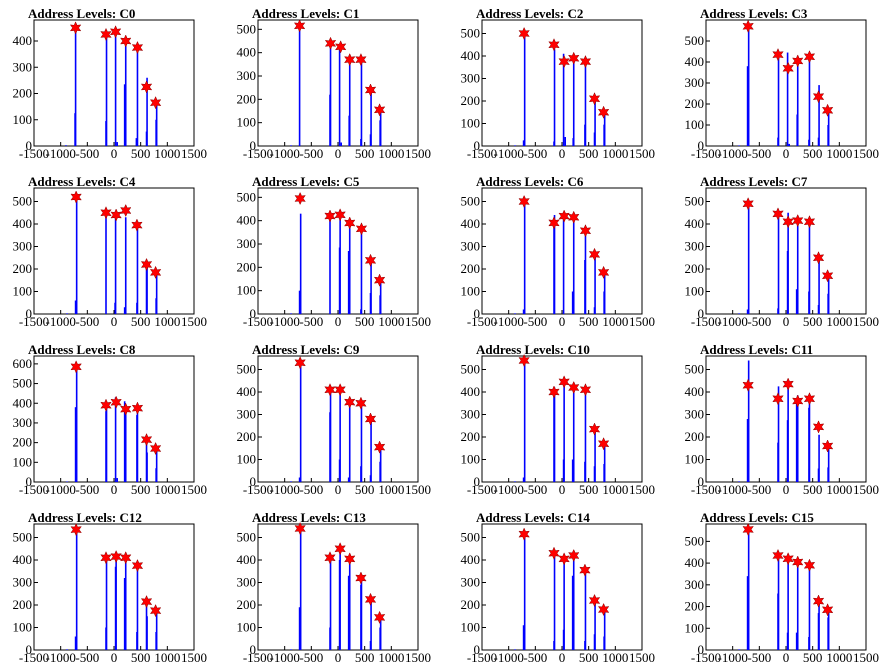  I want to click on y-tick-label: 300, so click(247, 414).